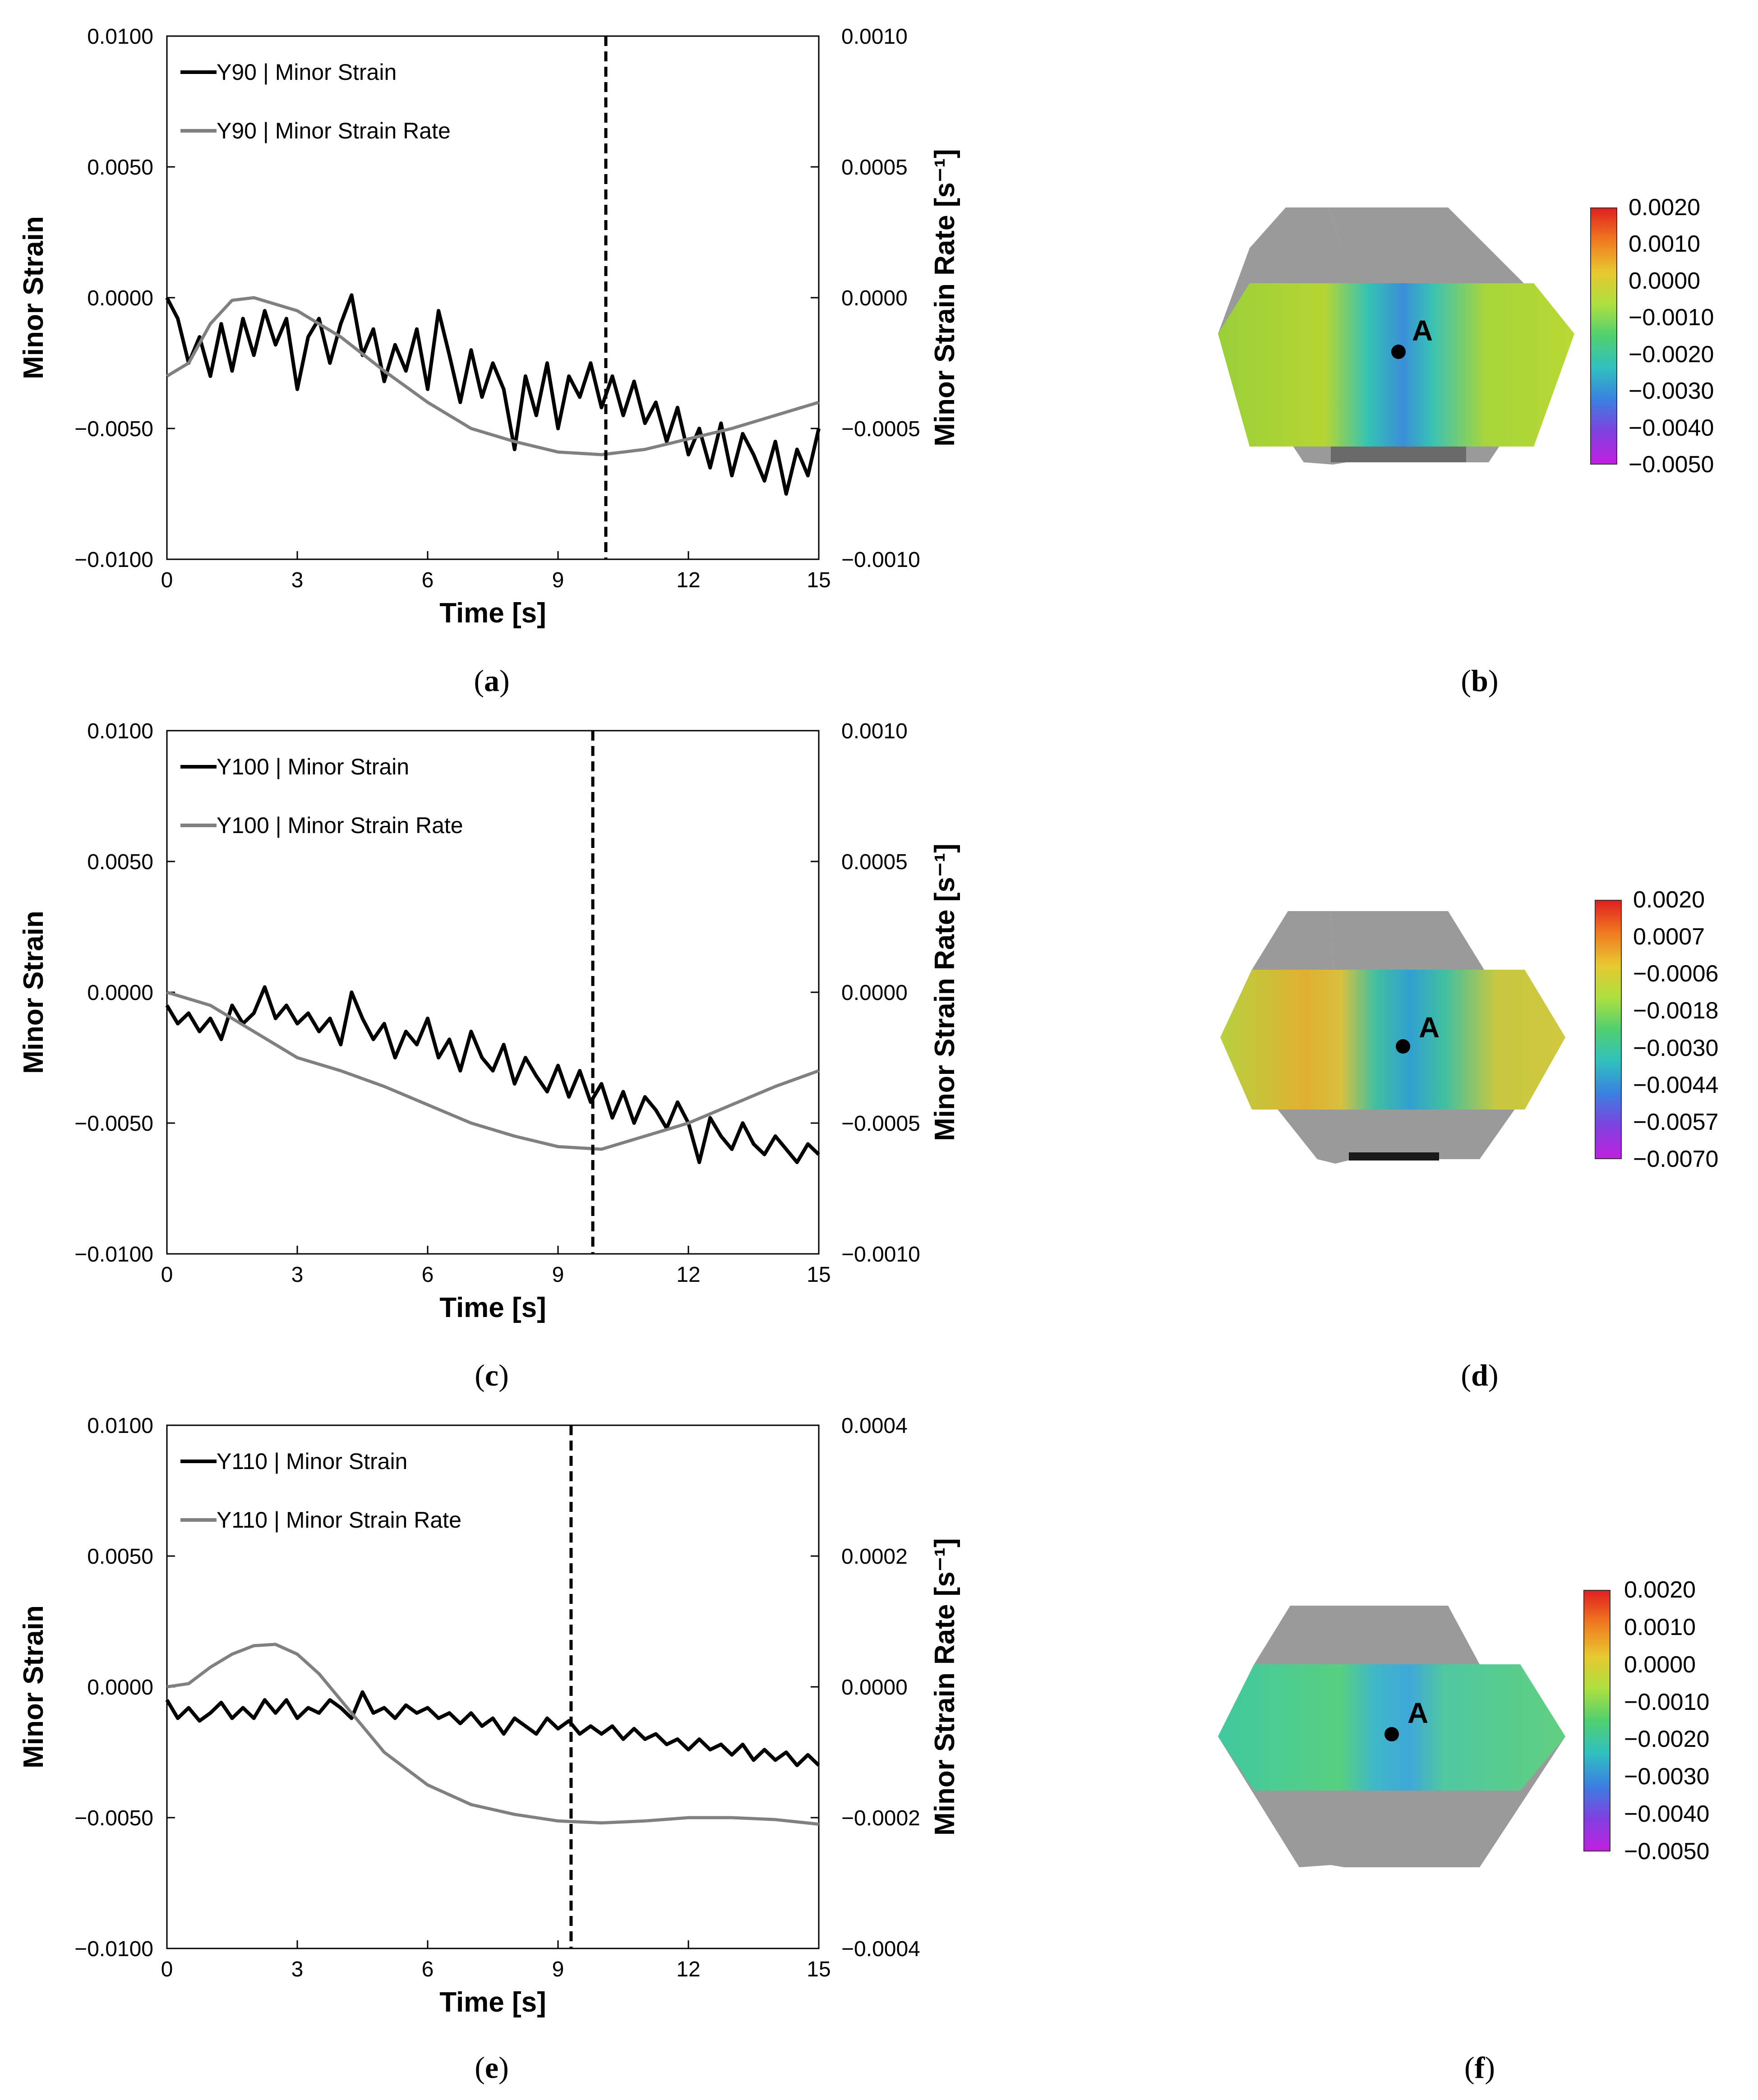  Describe the element at coordinates (334, 130) in the screenshot. I see `legend-entry-1: Y90 | Minor Strain Rate` at that location.